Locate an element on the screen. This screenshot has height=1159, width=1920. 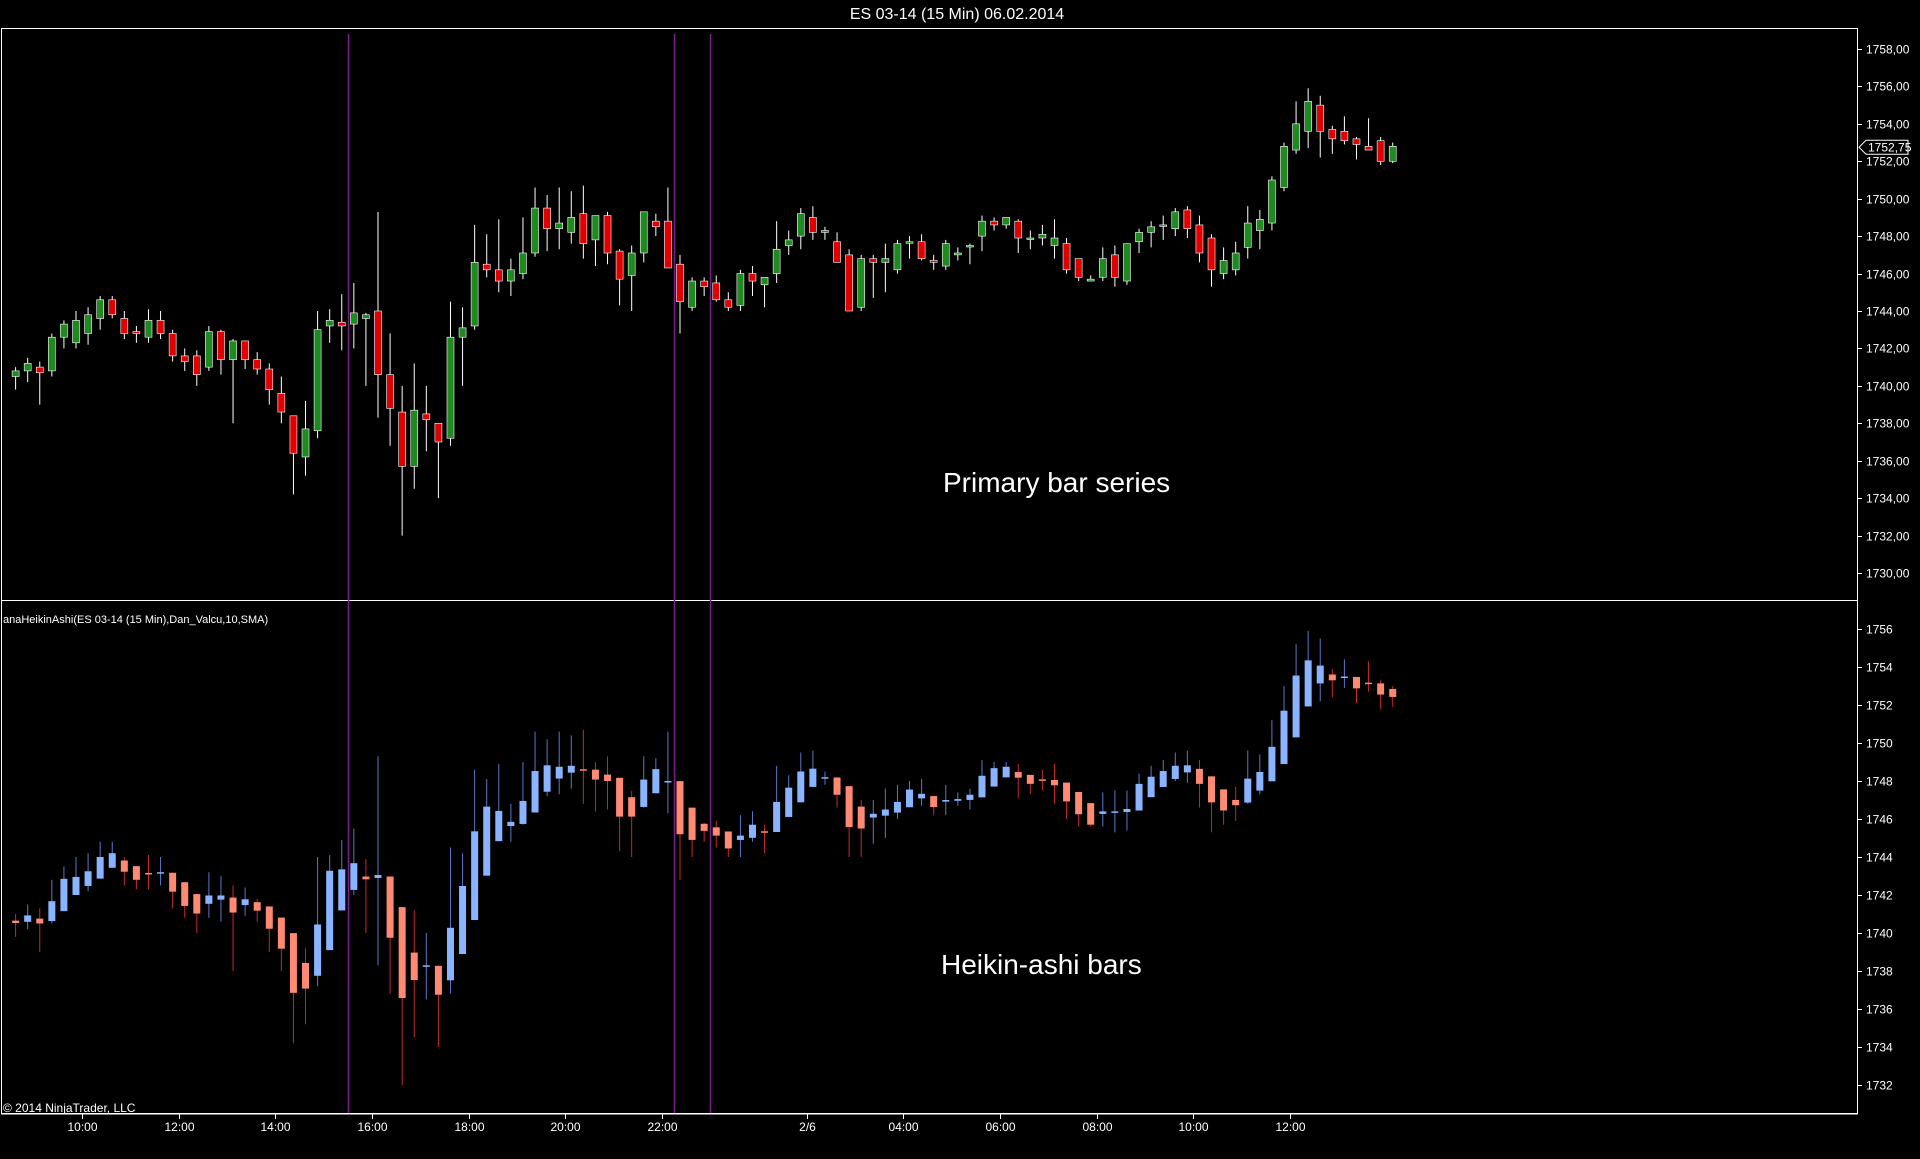
x-tick-label: 10:00 is located at coordinates (82, 1127).